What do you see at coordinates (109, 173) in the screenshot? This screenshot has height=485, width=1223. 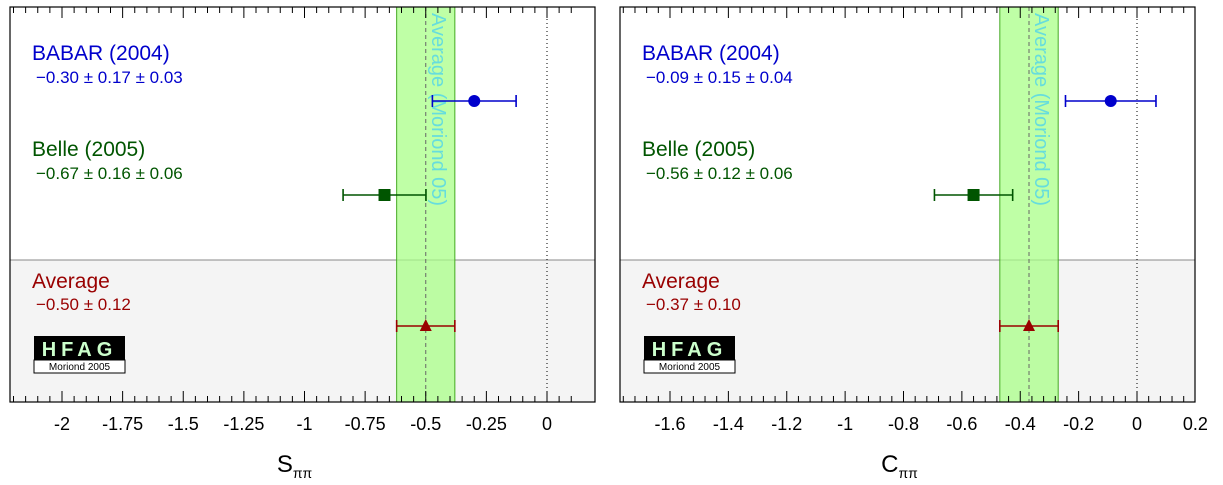 I see `measurement-value: −0.67 ± 0.16 ± 0.06` at bounding box center [109, 173].